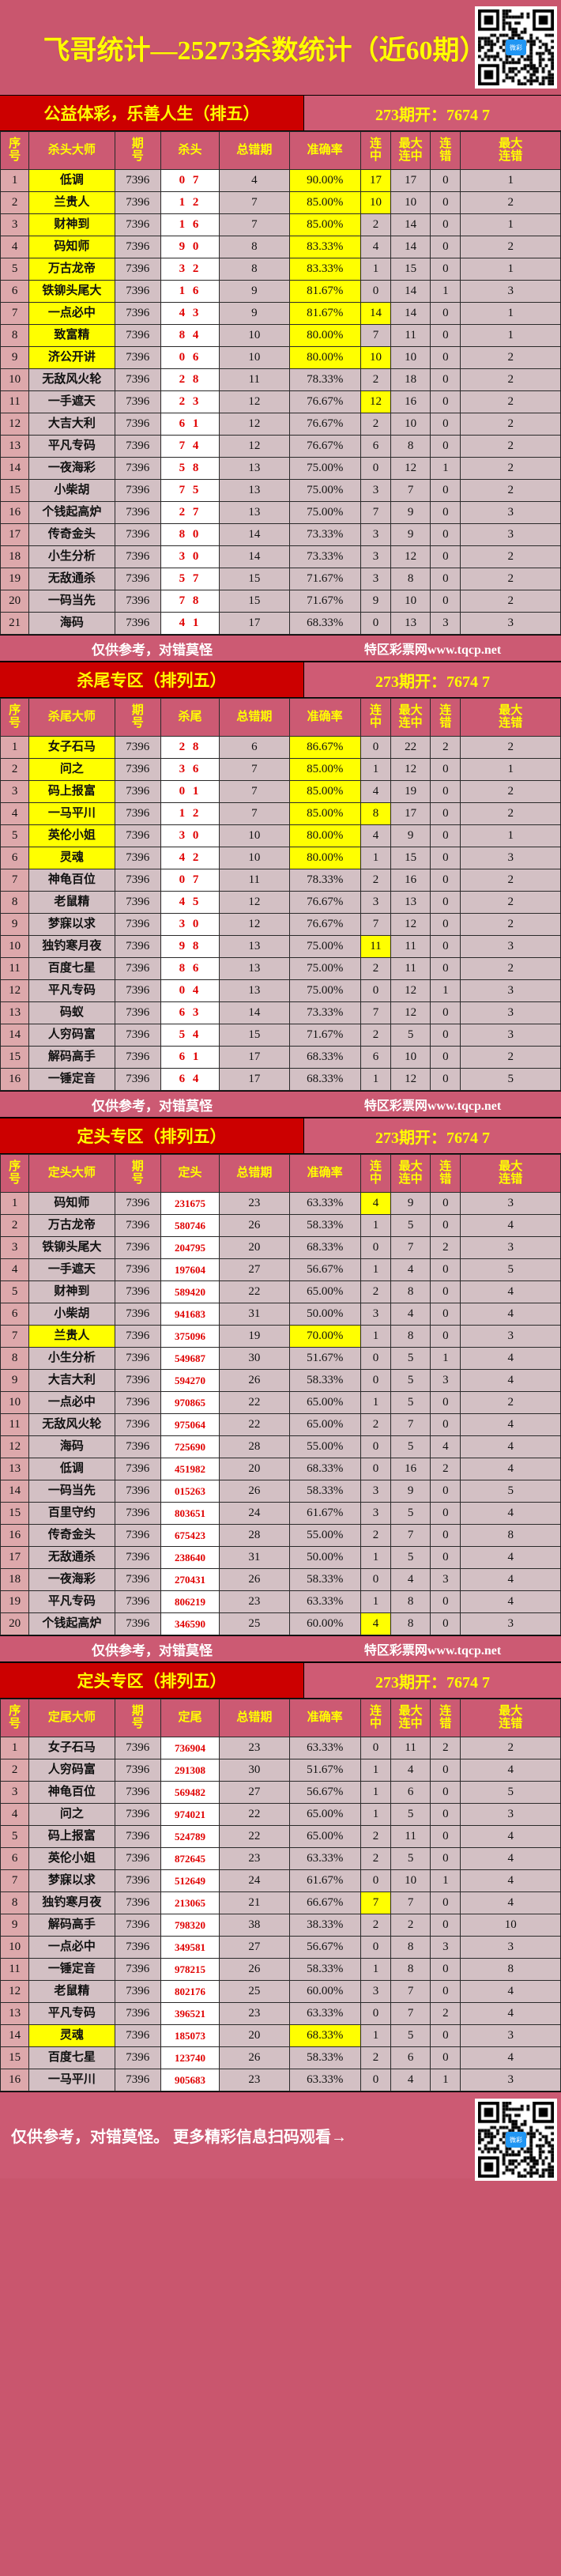 This screenshot has width=561, height=2576. What do you see at coordinates (15, 1793) in the screenshot?
I see `cell-index: 3` at bounding box center [15, 1793].